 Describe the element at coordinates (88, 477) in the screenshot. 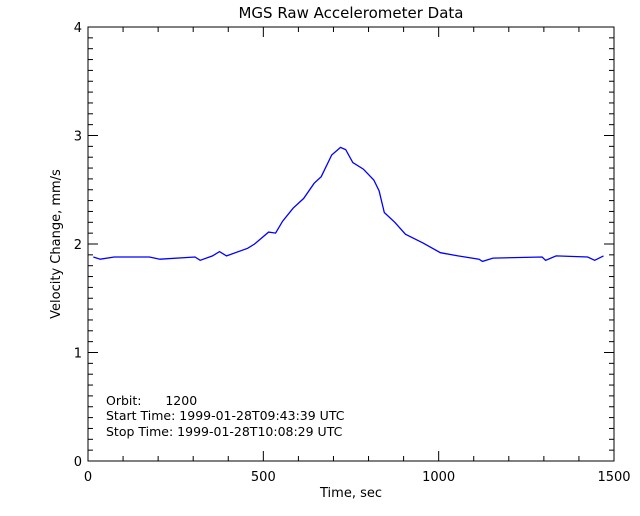

I see `x-tick-label: 0` at that location.